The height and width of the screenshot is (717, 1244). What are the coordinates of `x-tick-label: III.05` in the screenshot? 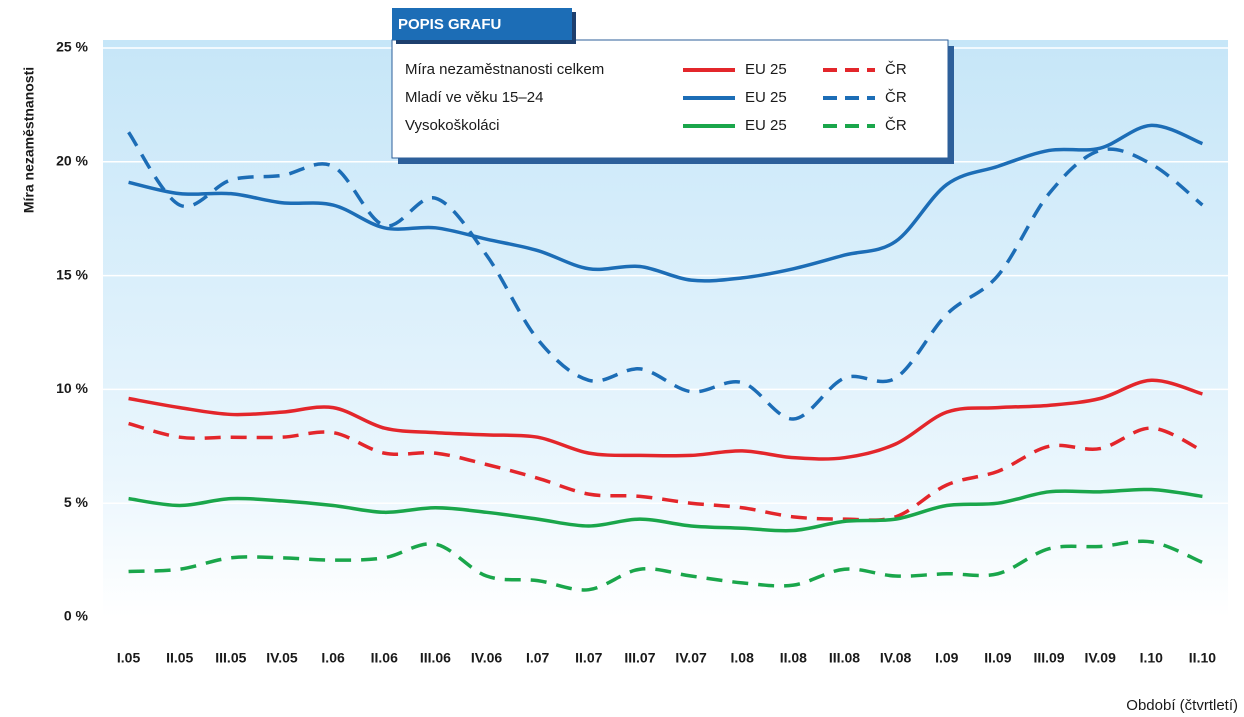 It's located at (230, 658).